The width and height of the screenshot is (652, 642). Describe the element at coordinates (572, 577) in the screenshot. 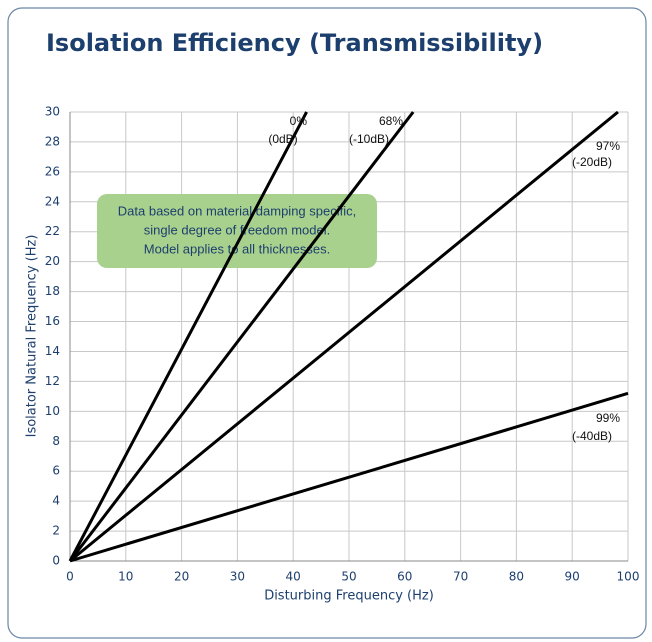

I see `x-tick-label: 90` at that location.